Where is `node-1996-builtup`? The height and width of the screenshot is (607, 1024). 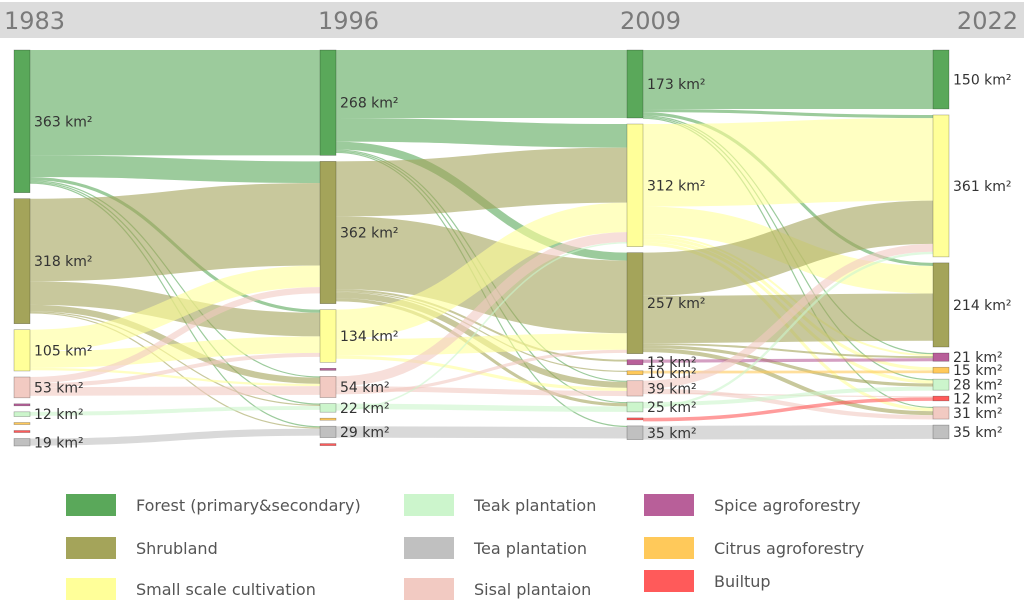 node-1996-builtup is located at coordinates (328, 444).